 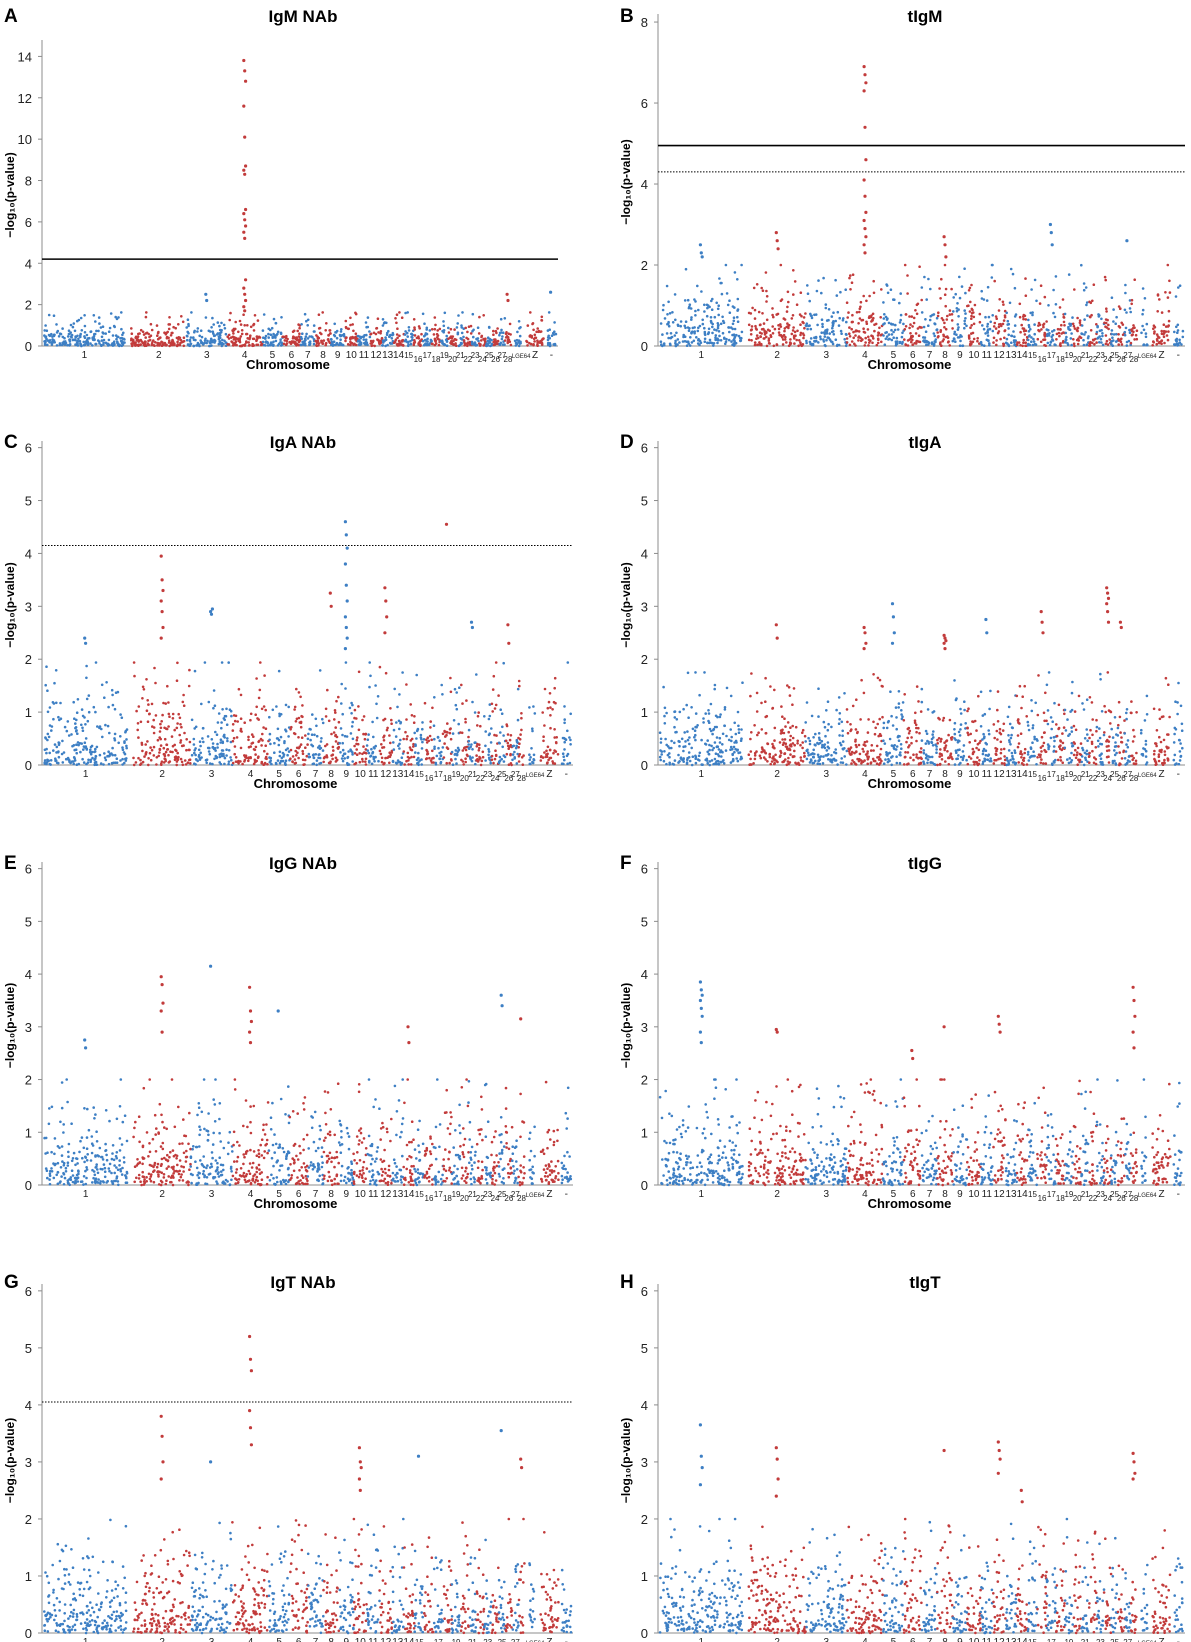 I want to click on peak-point, so click(x=1127, y=241).